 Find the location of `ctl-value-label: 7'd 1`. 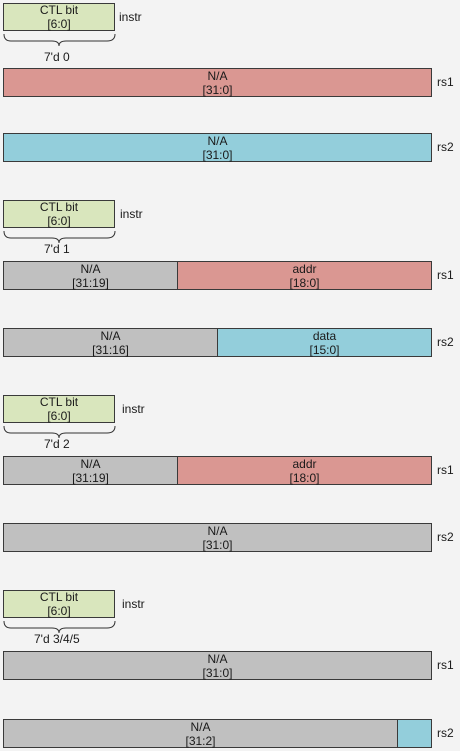

ctl-value-label: 7'd 1 is located at coordinates (57, 249).